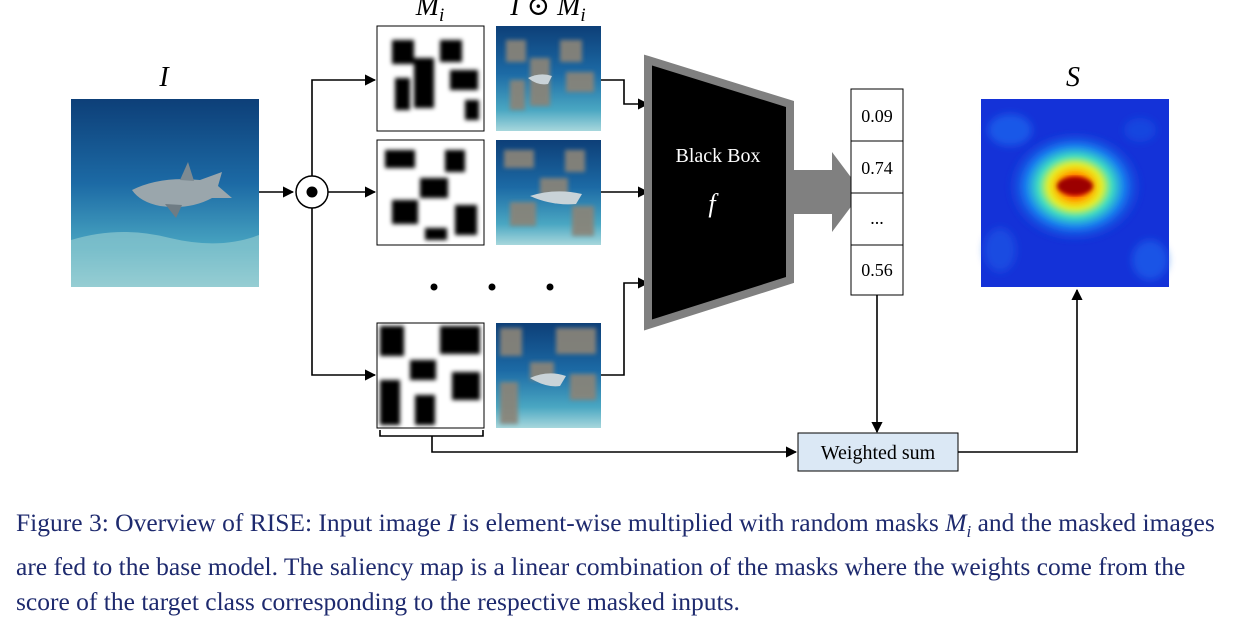  I want to click on mask-n, so click(430, 375).